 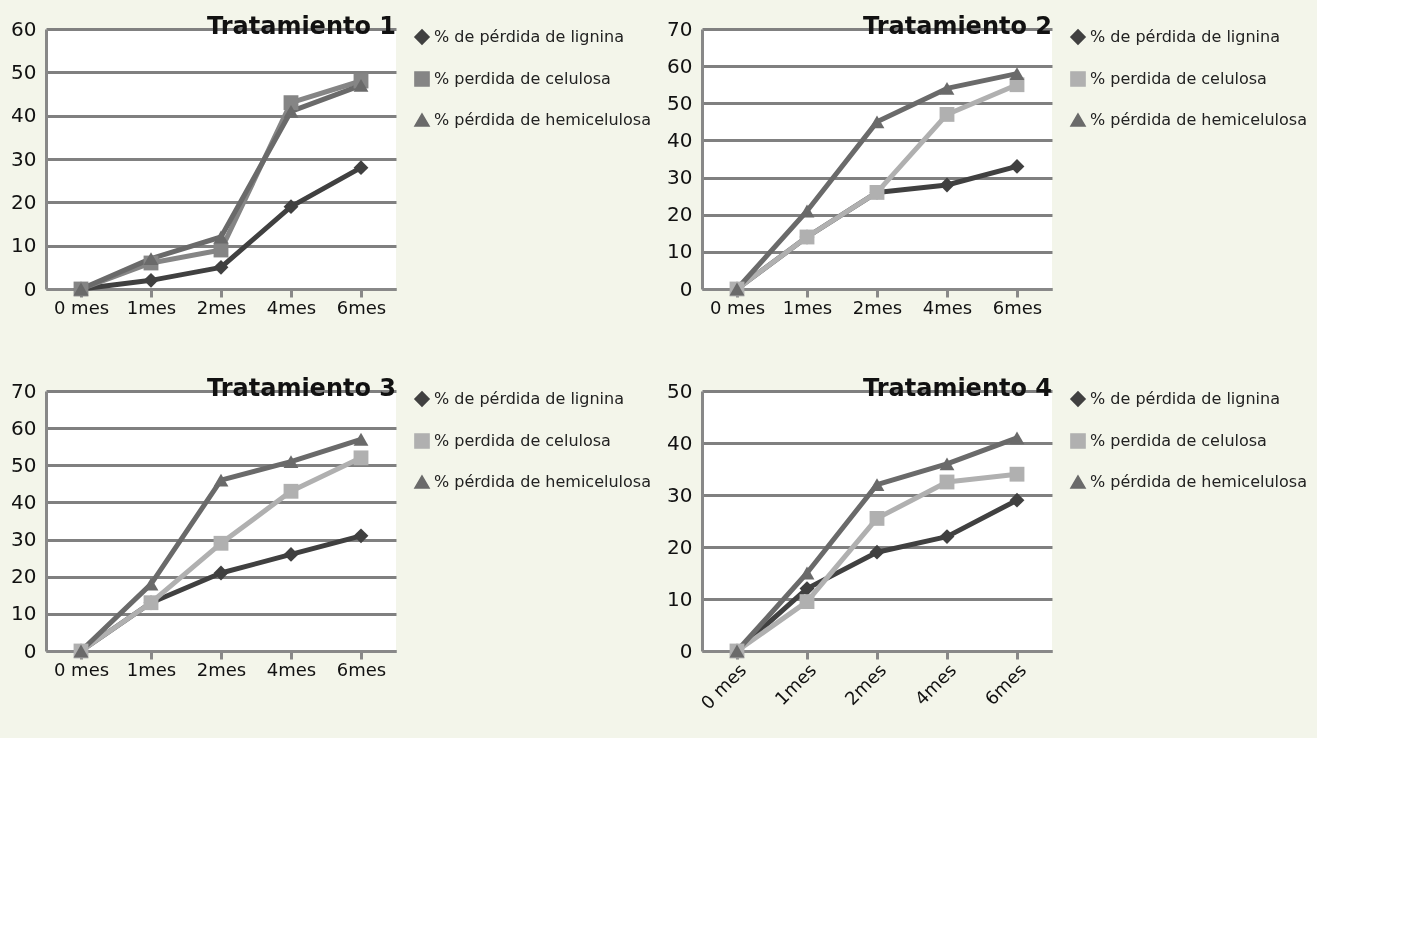 I want to click on chart-title: Tratamiento 1, so click(x=301, y=26).